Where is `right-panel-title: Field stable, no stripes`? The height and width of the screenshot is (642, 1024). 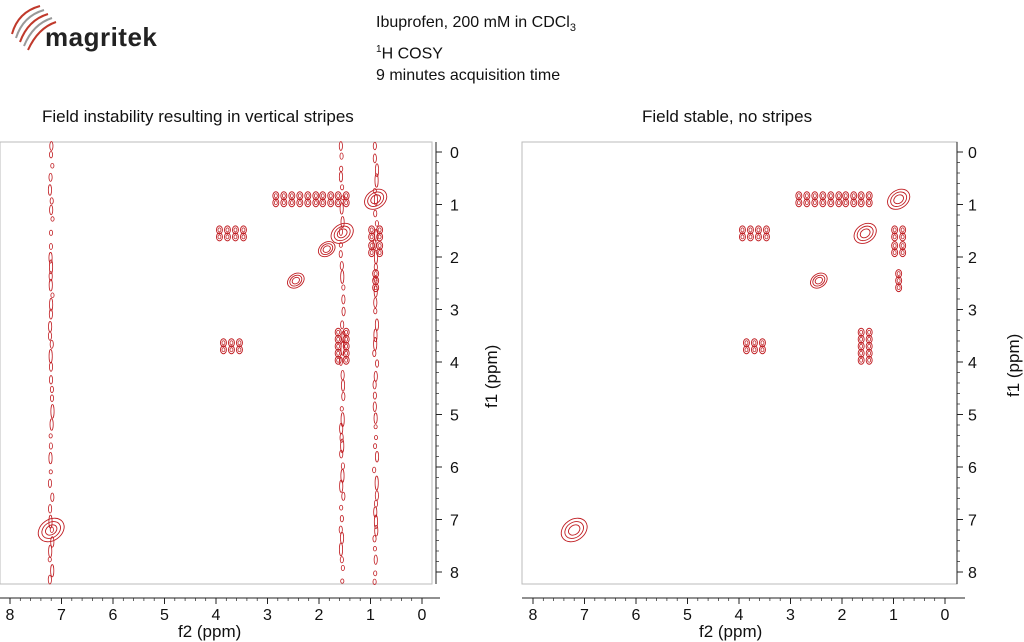 right-panel-title: Field stable, no stripes is located at coordinates (727, 116).